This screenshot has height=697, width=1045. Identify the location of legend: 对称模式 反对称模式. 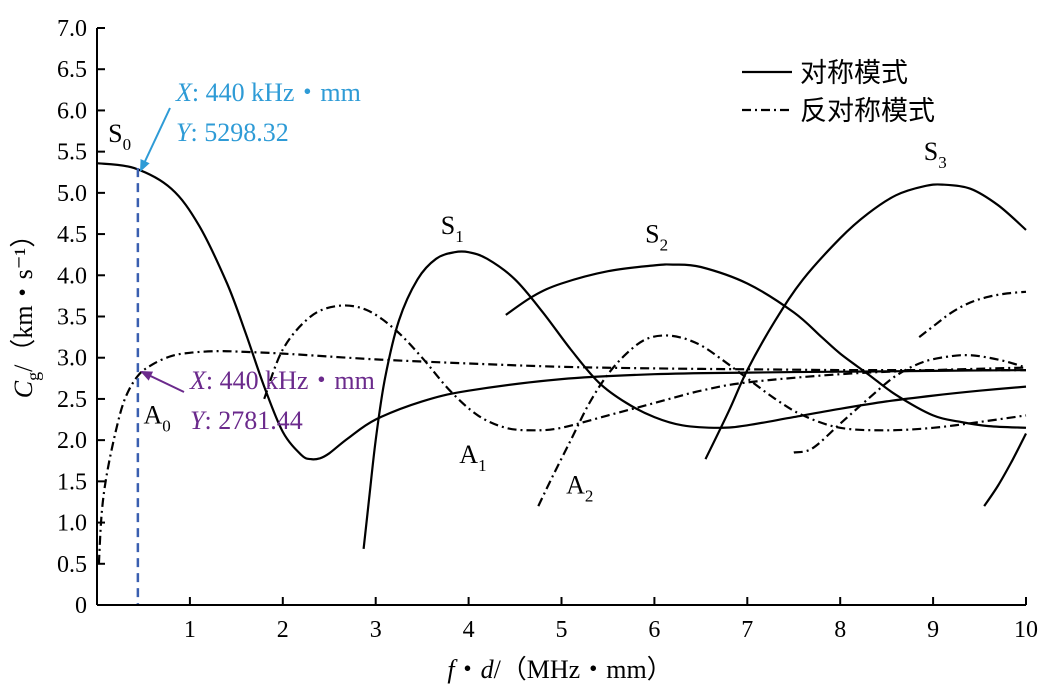
(838, 92).